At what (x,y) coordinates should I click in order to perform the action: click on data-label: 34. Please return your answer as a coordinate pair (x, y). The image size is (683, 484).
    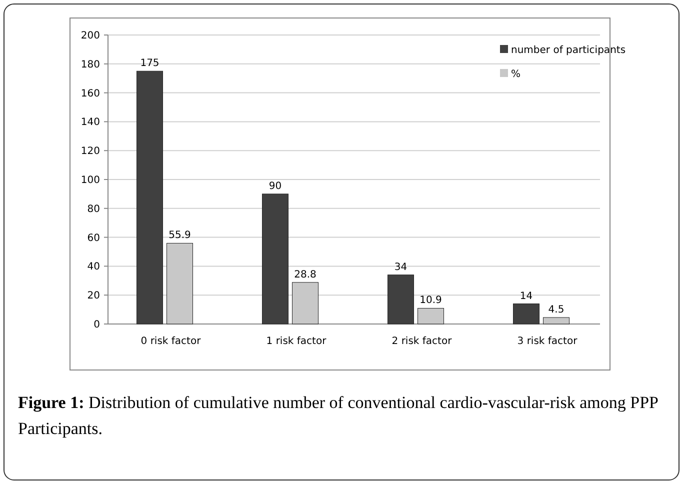
    Looking at the image, I should click on (401, 267).